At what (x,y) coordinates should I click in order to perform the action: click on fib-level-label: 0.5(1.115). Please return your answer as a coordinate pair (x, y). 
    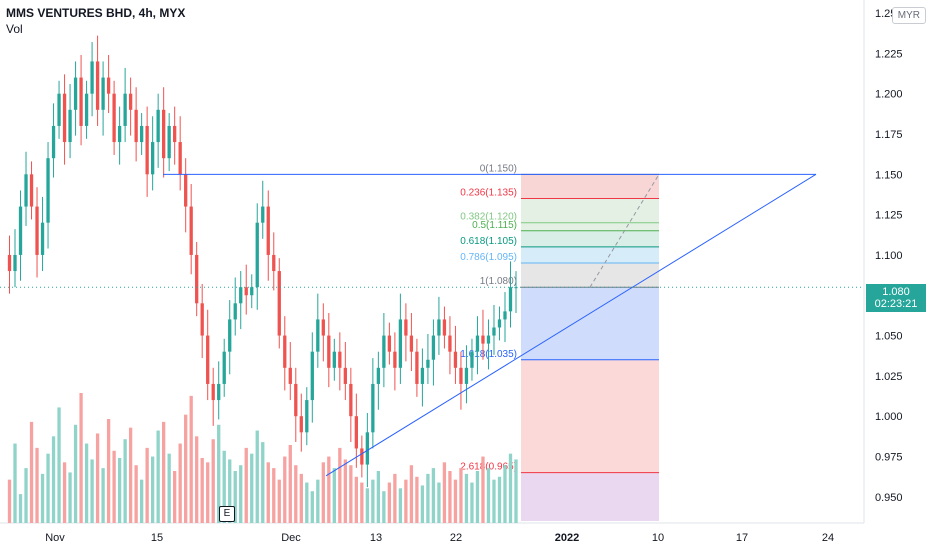
    Looking at the image, I should click on (494, 225).